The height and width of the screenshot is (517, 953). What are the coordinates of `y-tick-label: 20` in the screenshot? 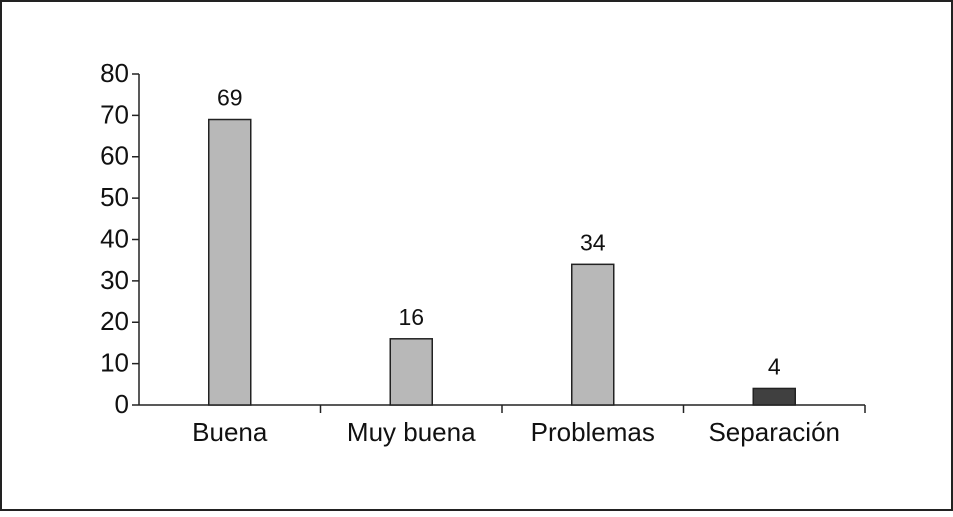 It's located at (114, 321).